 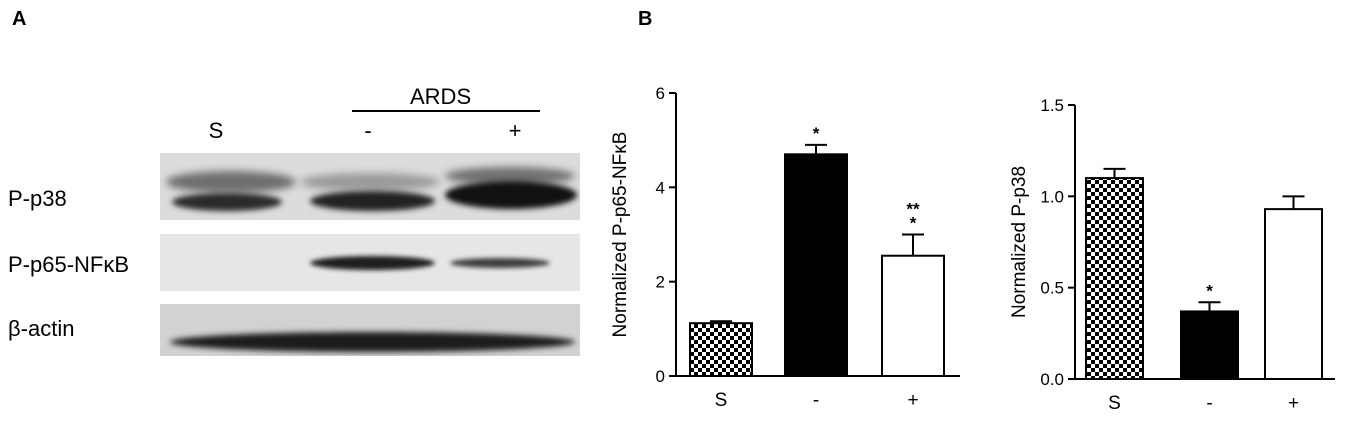 I want to click on panel-a-label: A, so click(x=19, y=19).